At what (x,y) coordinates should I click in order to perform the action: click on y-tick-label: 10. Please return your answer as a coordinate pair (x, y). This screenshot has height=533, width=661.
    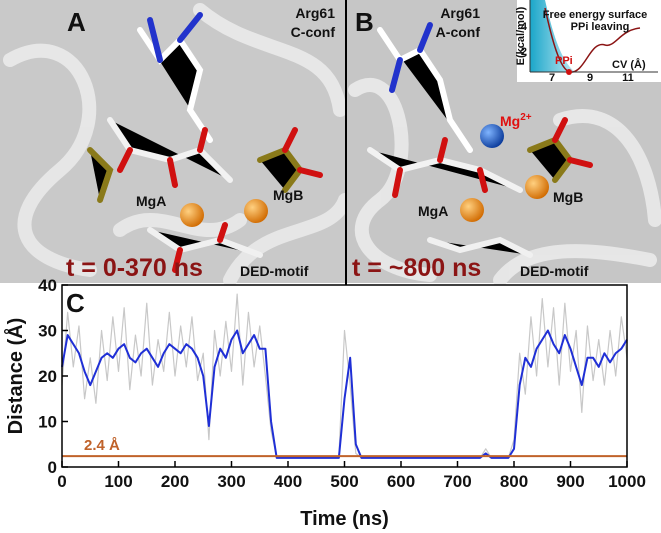
    Looking at the image, I should click on (47, 422).